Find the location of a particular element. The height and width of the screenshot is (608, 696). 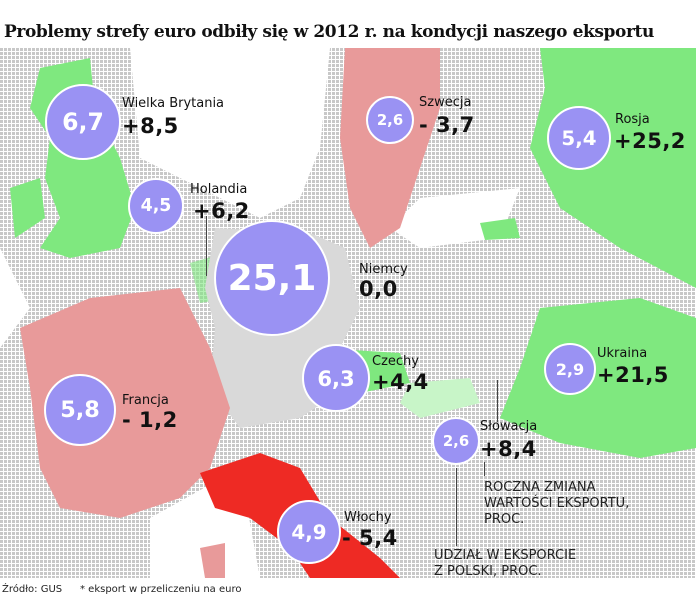

sea-atlantic is located at coordinates (15, 298).